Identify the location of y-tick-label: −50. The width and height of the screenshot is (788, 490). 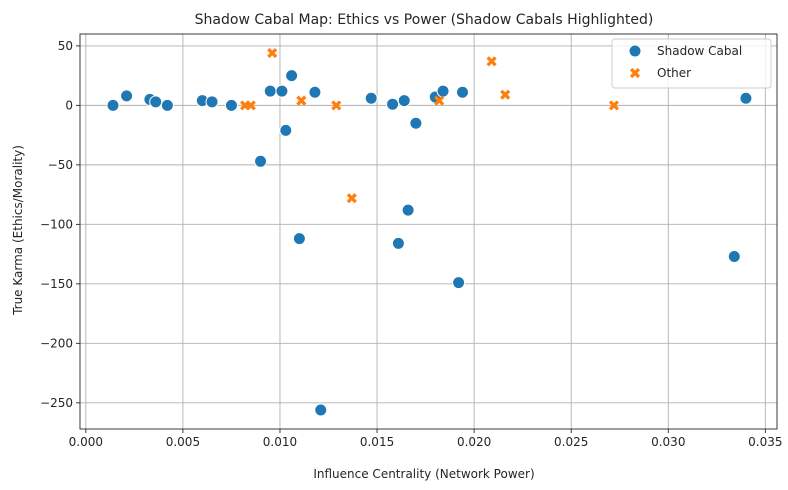
(60, 165).